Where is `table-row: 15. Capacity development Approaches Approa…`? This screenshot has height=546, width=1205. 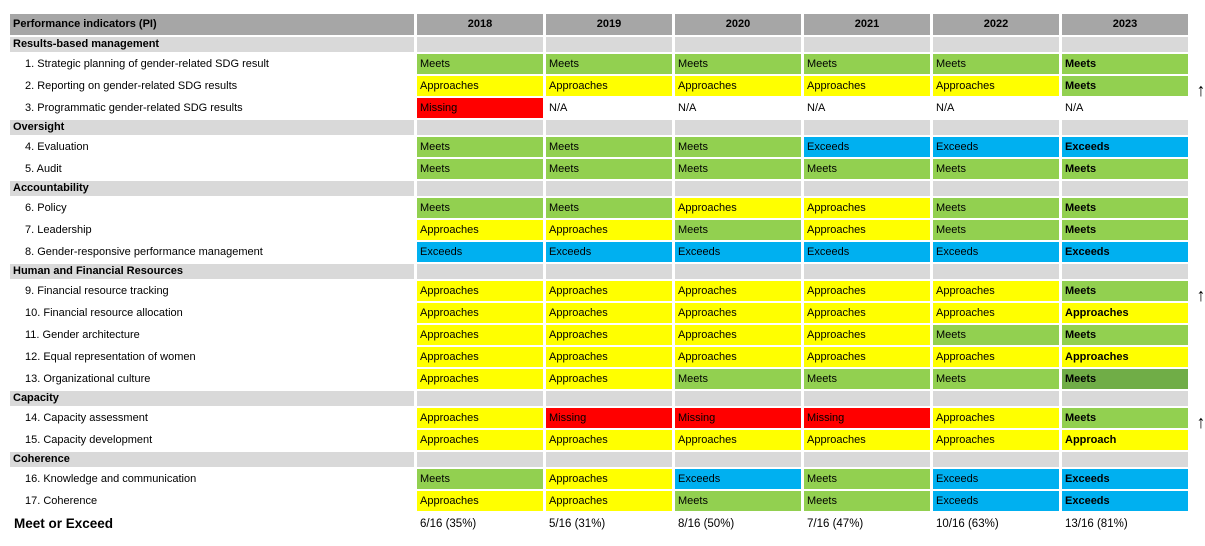 table-row: 15. Capacity development Approaches Approa… is located at coordinates (607, 440).